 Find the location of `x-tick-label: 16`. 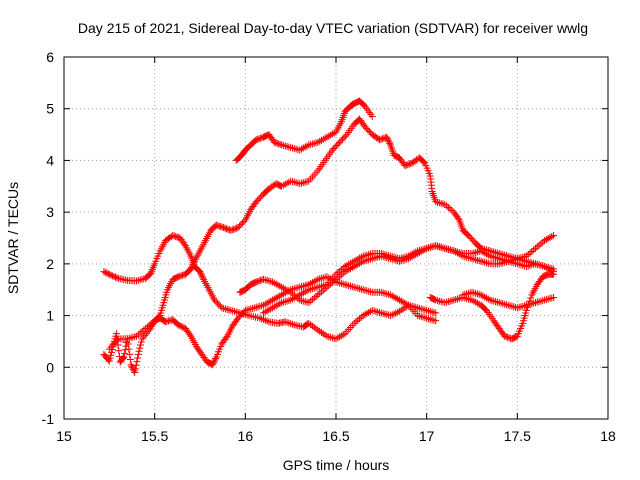

x-tick-label: 16 is located at coordinates (246, 436).